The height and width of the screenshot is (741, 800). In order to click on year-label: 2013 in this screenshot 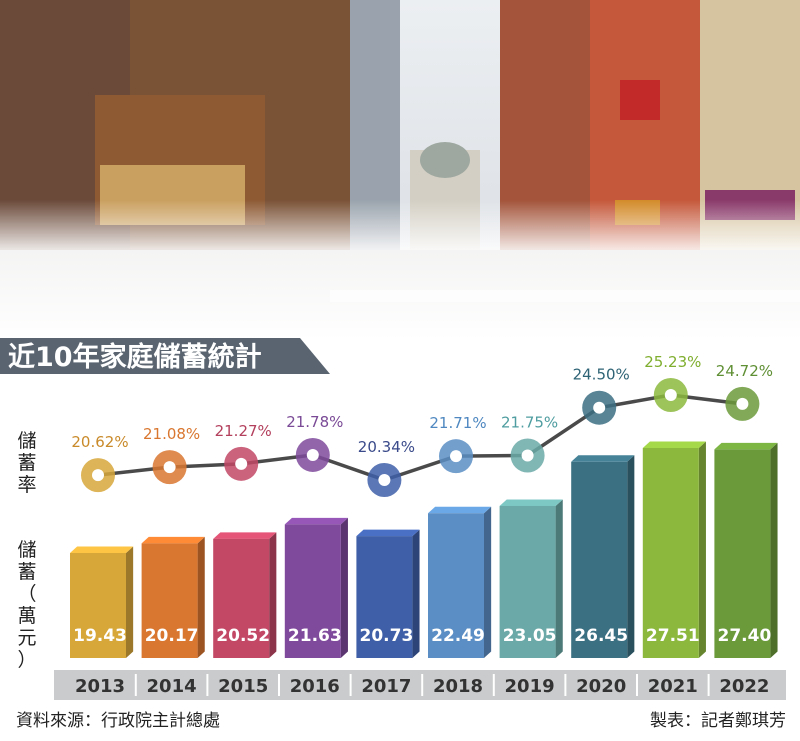, I will do `click(100, 686)`.